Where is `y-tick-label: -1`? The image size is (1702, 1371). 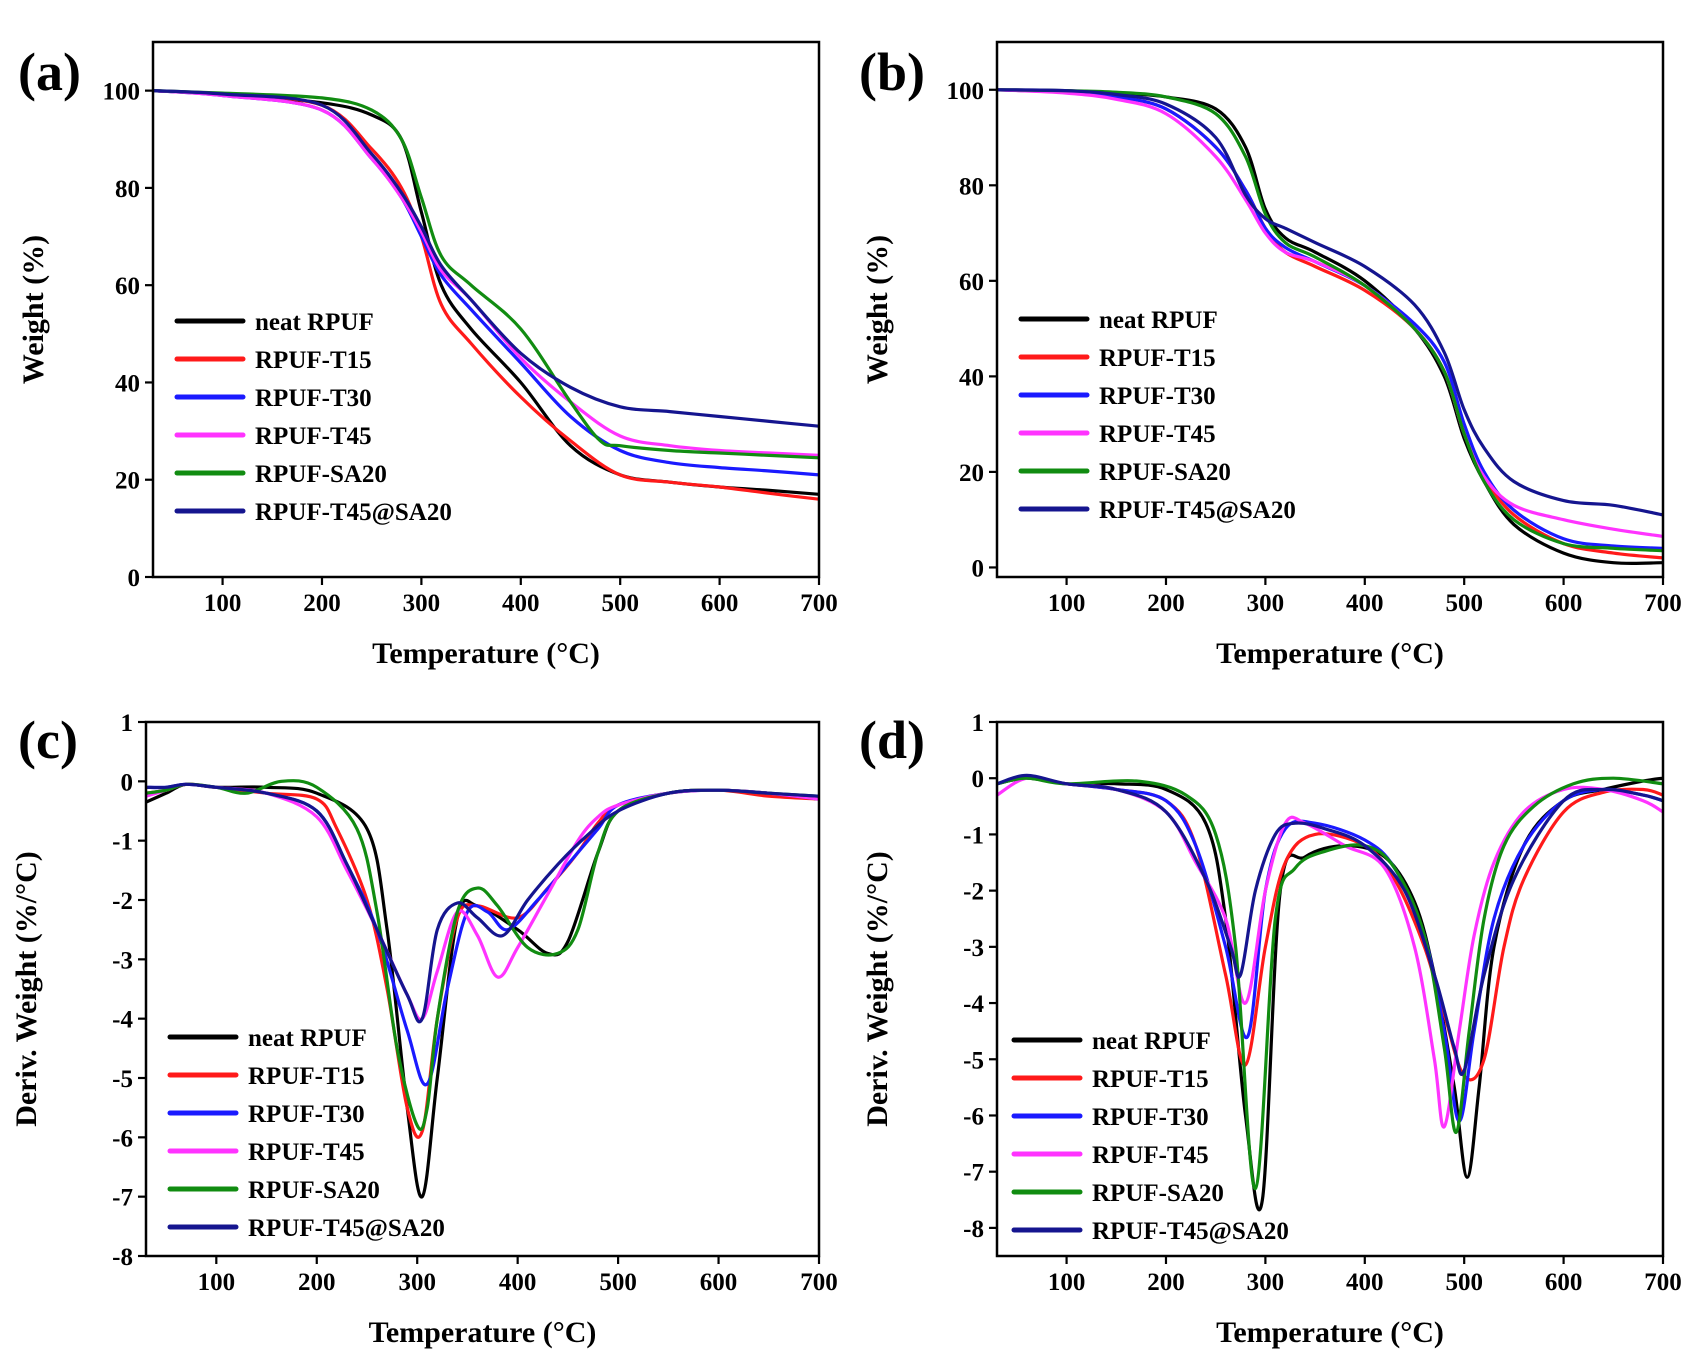
y-tick-label: -1 is located at coordinates (122, 842).